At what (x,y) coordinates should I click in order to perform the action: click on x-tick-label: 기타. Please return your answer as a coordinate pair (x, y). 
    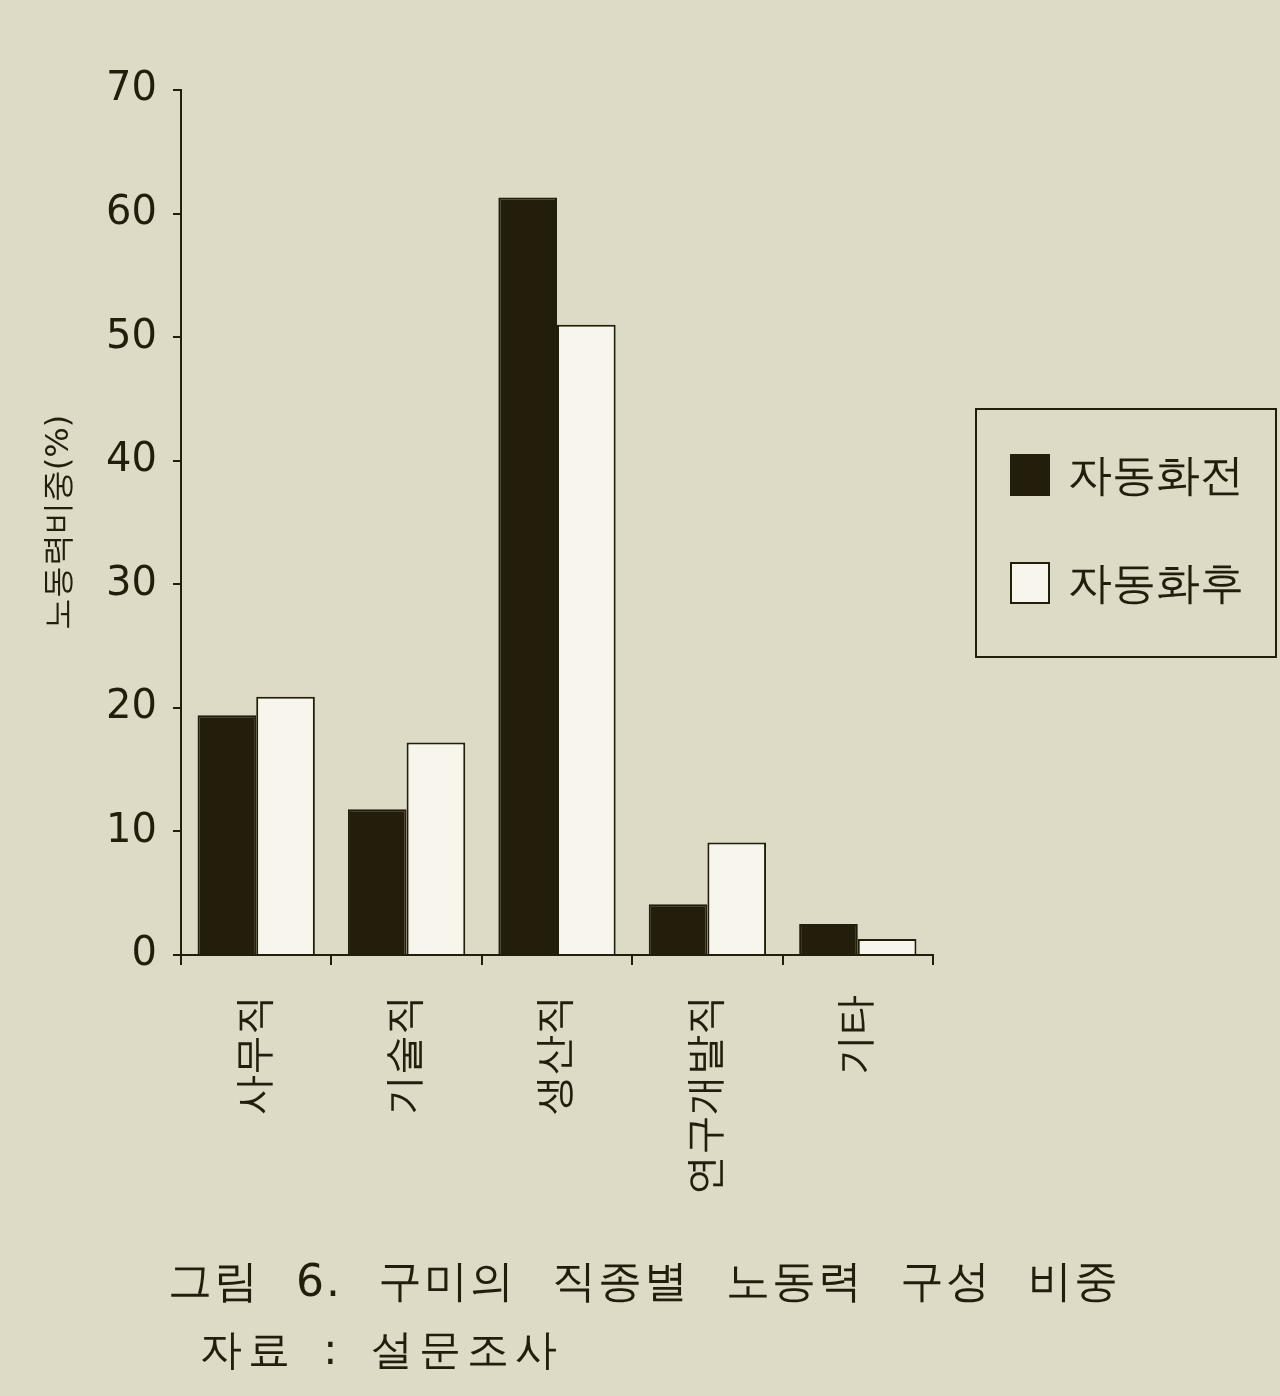
    Looking at the image, I should click on (854, 1035).